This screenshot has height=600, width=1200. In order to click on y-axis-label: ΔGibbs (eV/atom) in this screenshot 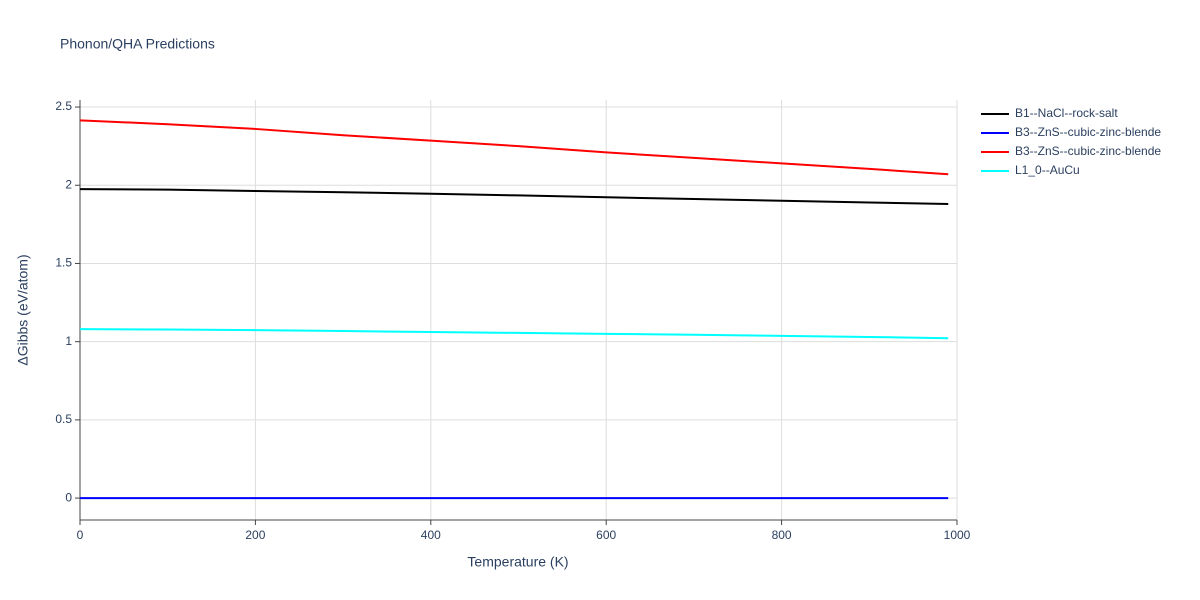, I will do `click(23, 309)`.